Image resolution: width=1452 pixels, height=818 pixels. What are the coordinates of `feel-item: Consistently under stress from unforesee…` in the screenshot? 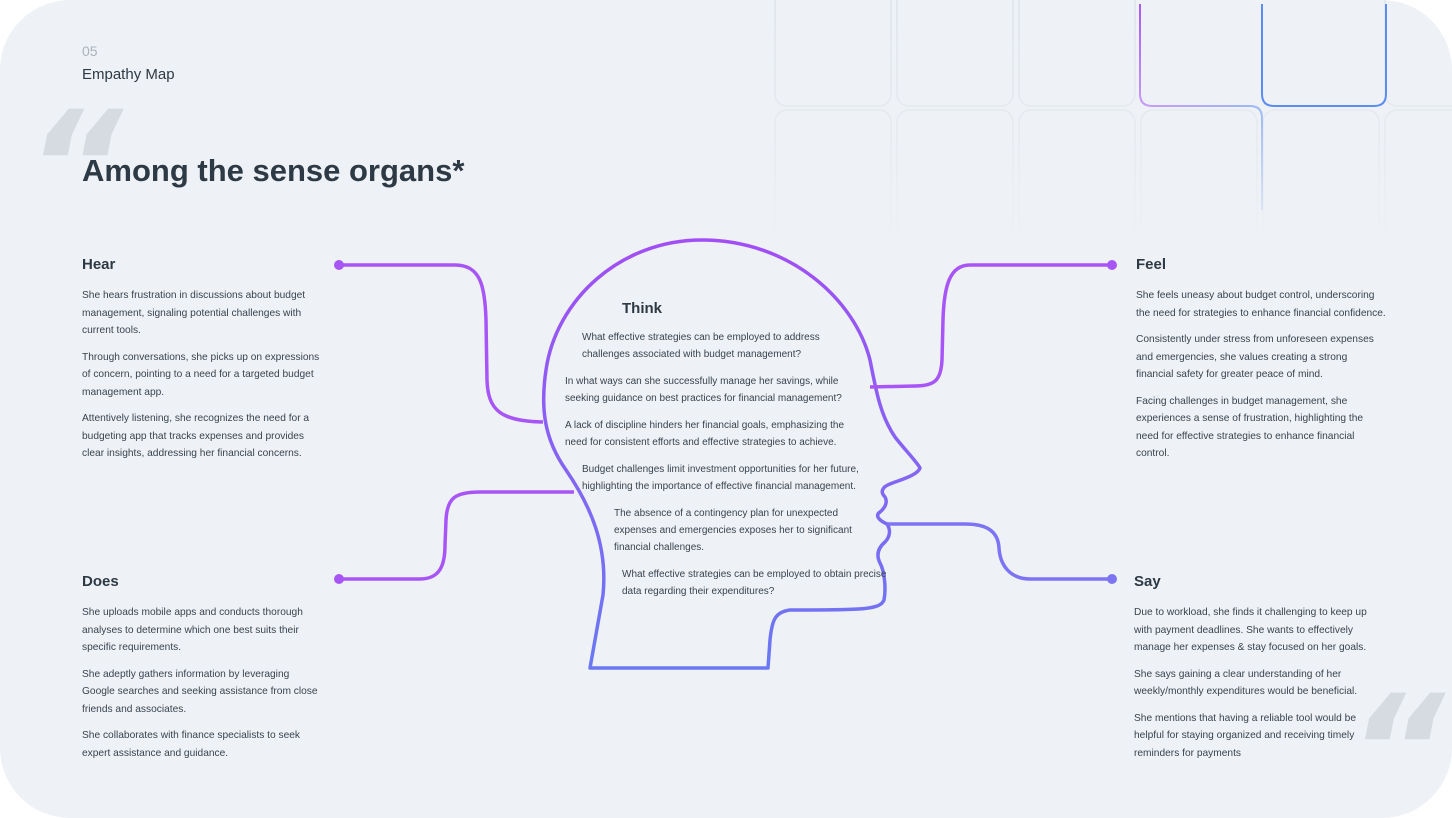 It's located at (1255, 357).